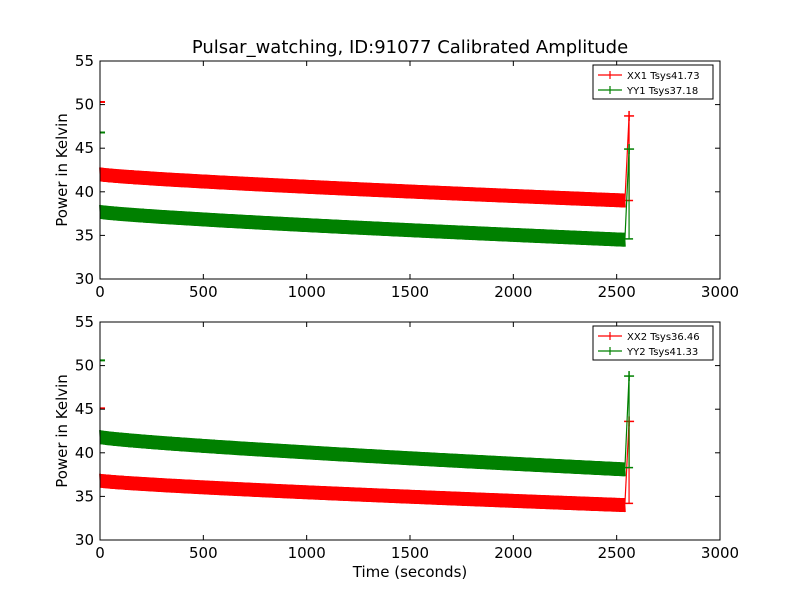 This screenshot has height=600, width=800. I want to click on legend-entry: YY2 Tsys41.33, so click(662, 352).